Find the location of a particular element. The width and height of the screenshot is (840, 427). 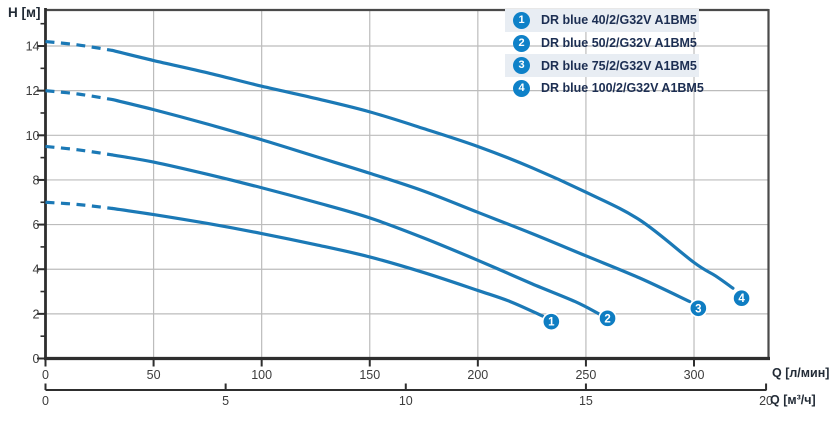

svg-text: 1 is located at coordinates (551, 323).